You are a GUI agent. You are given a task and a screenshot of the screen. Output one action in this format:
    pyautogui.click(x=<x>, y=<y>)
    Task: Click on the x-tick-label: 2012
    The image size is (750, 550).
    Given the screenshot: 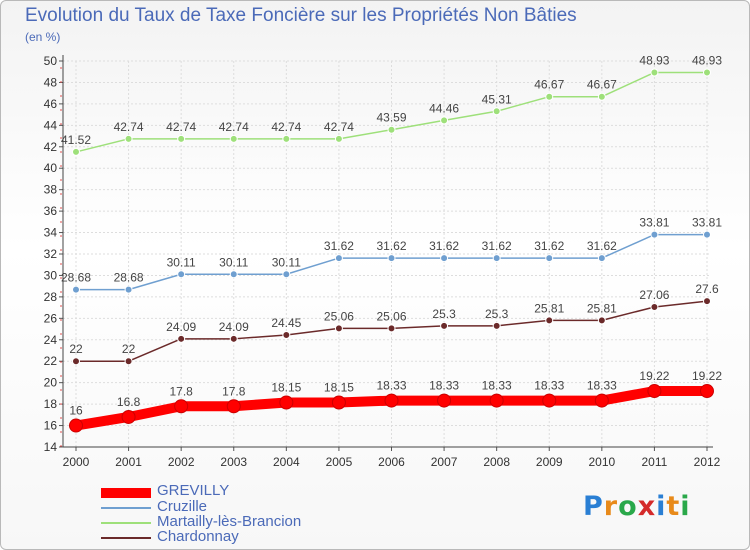 What is the action you would take?
    pyautogui.click(x=707, y=462)
    